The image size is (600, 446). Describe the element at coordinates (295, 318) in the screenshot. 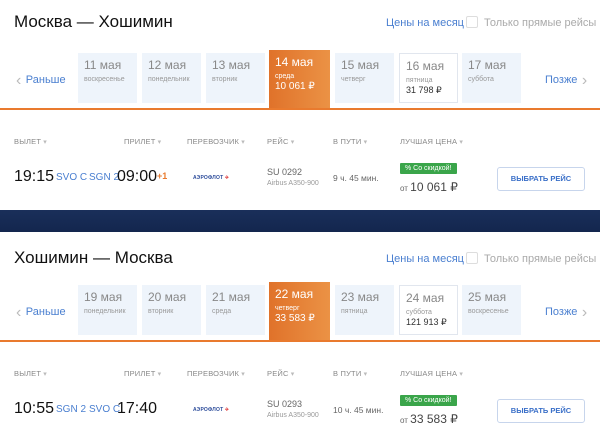

I see `date-price: 33 583 ₽` at that location.